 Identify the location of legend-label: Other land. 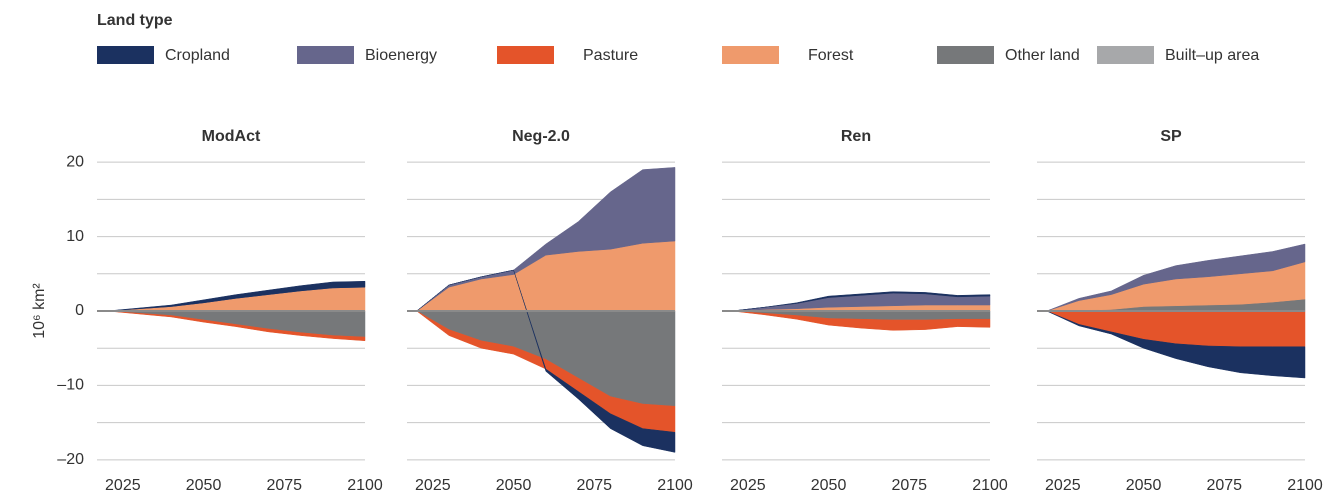
(1042, 55).